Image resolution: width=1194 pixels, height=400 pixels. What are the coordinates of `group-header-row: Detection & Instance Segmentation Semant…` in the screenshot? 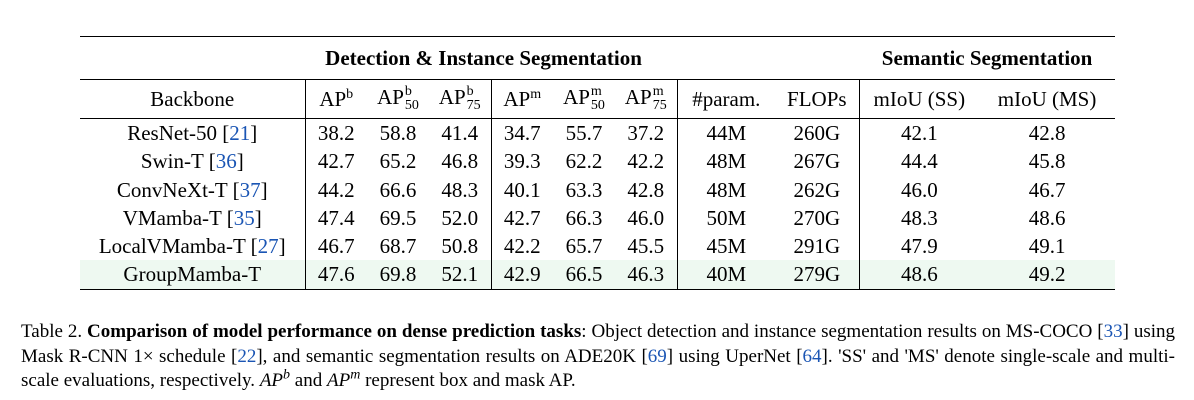 It's located at (597, 58).